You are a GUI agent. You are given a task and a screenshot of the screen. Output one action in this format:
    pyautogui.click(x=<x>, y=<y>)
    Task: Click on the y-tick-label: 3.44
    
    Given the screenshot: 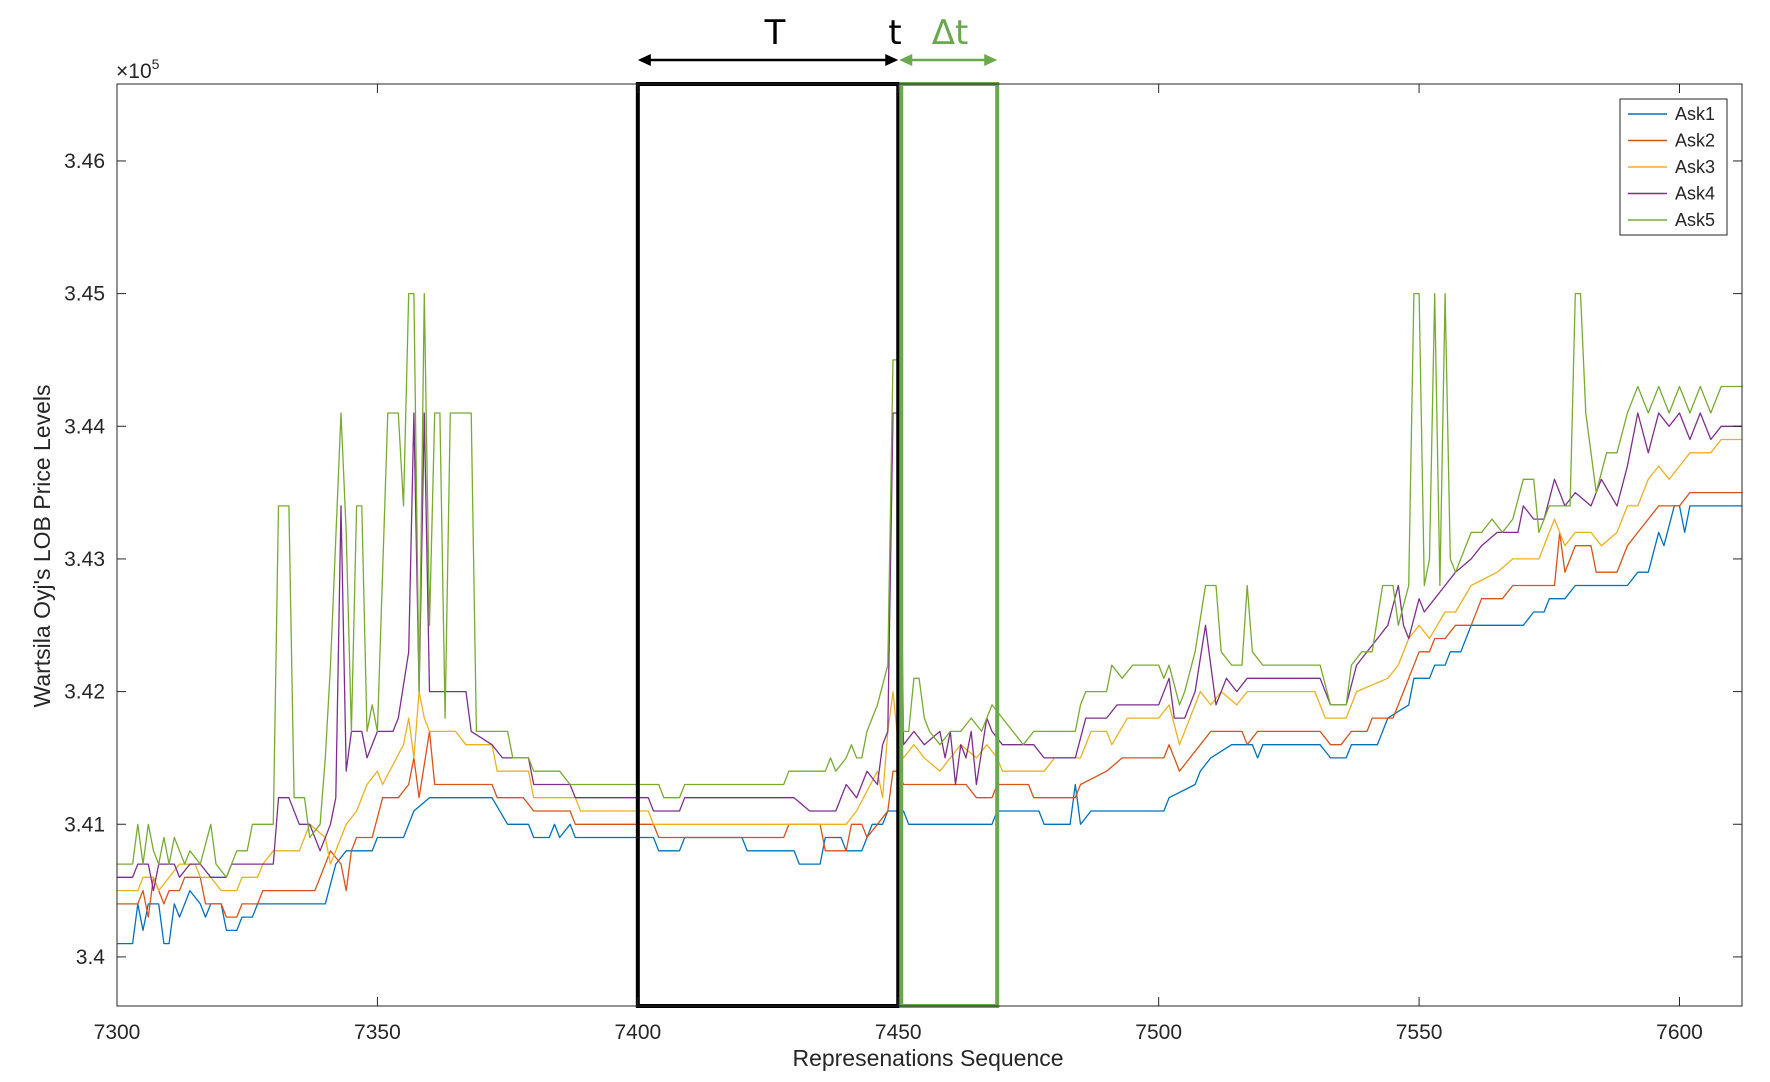 What is the action you would take?
    pyautogui.click(x=84, y=426)
    